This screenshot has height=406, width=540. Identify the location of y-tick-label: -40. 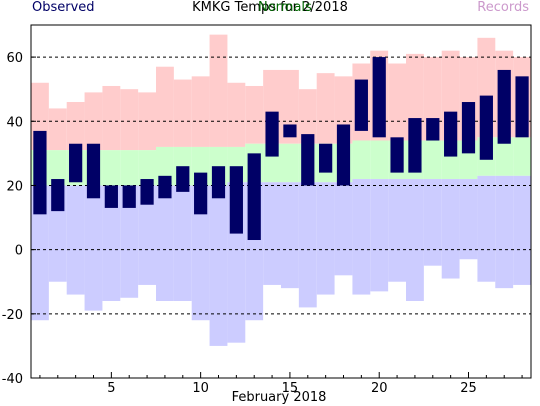
(12, 379).